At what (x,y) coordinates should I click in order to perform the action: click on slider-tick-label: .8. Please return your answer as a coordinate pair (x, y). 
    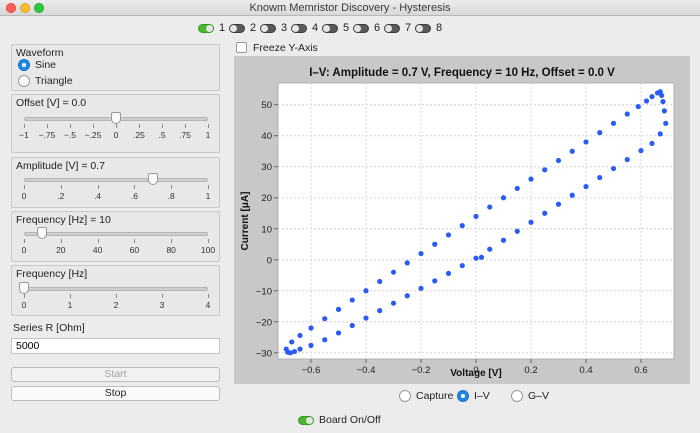
    Looking at the image, I should click on (171, 196).